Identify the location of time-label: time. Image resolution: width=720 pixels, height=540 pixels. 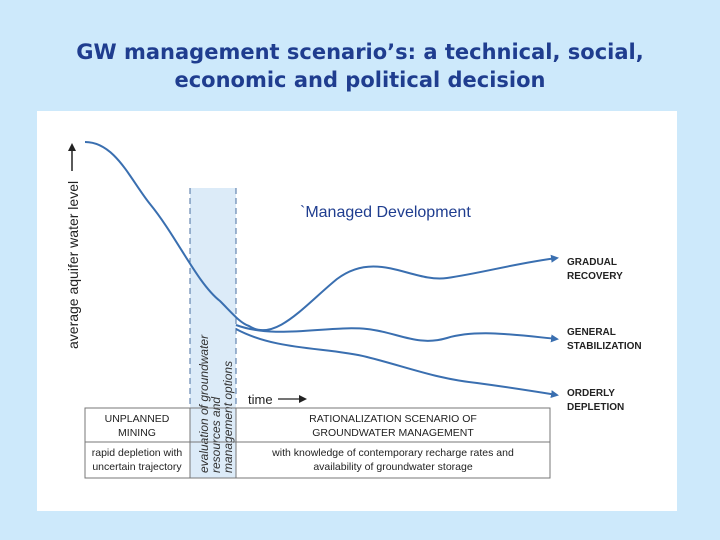
(260, 399).